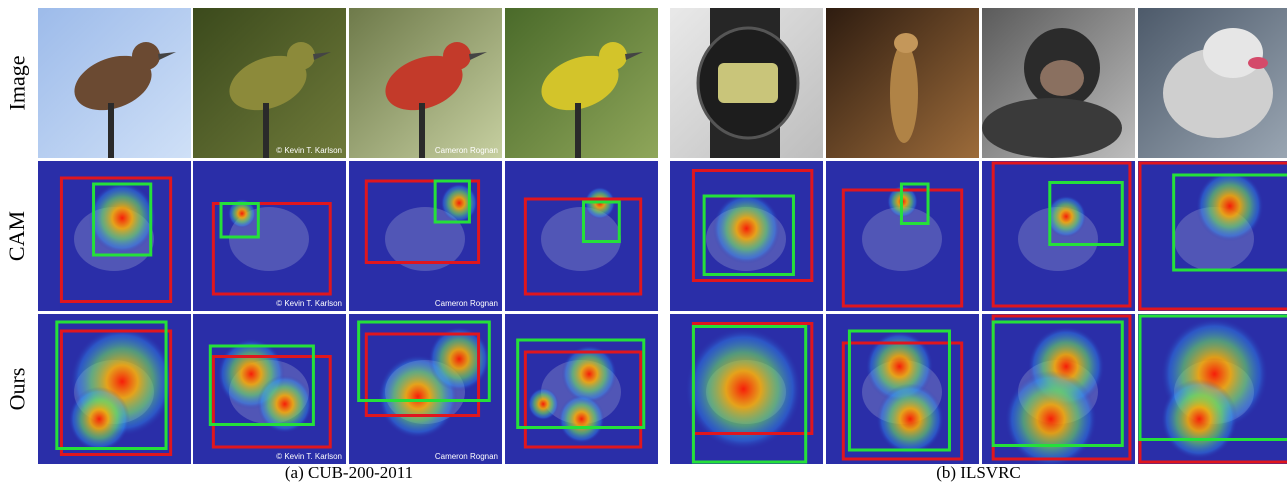 The image size is (1287, 484). Describe the element at coordinates (349, 472) in the screenshot. I see `caption-cub: (a) CUB-200-2011` at that location.